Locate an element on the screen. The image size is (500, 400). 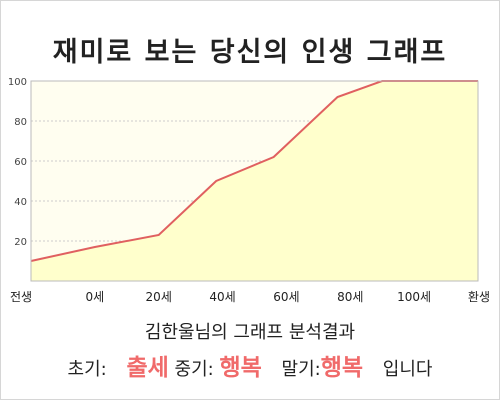
analysis-subtitle: 김한울님의 그래프 분석결과 is located at coordinates (250, 332).